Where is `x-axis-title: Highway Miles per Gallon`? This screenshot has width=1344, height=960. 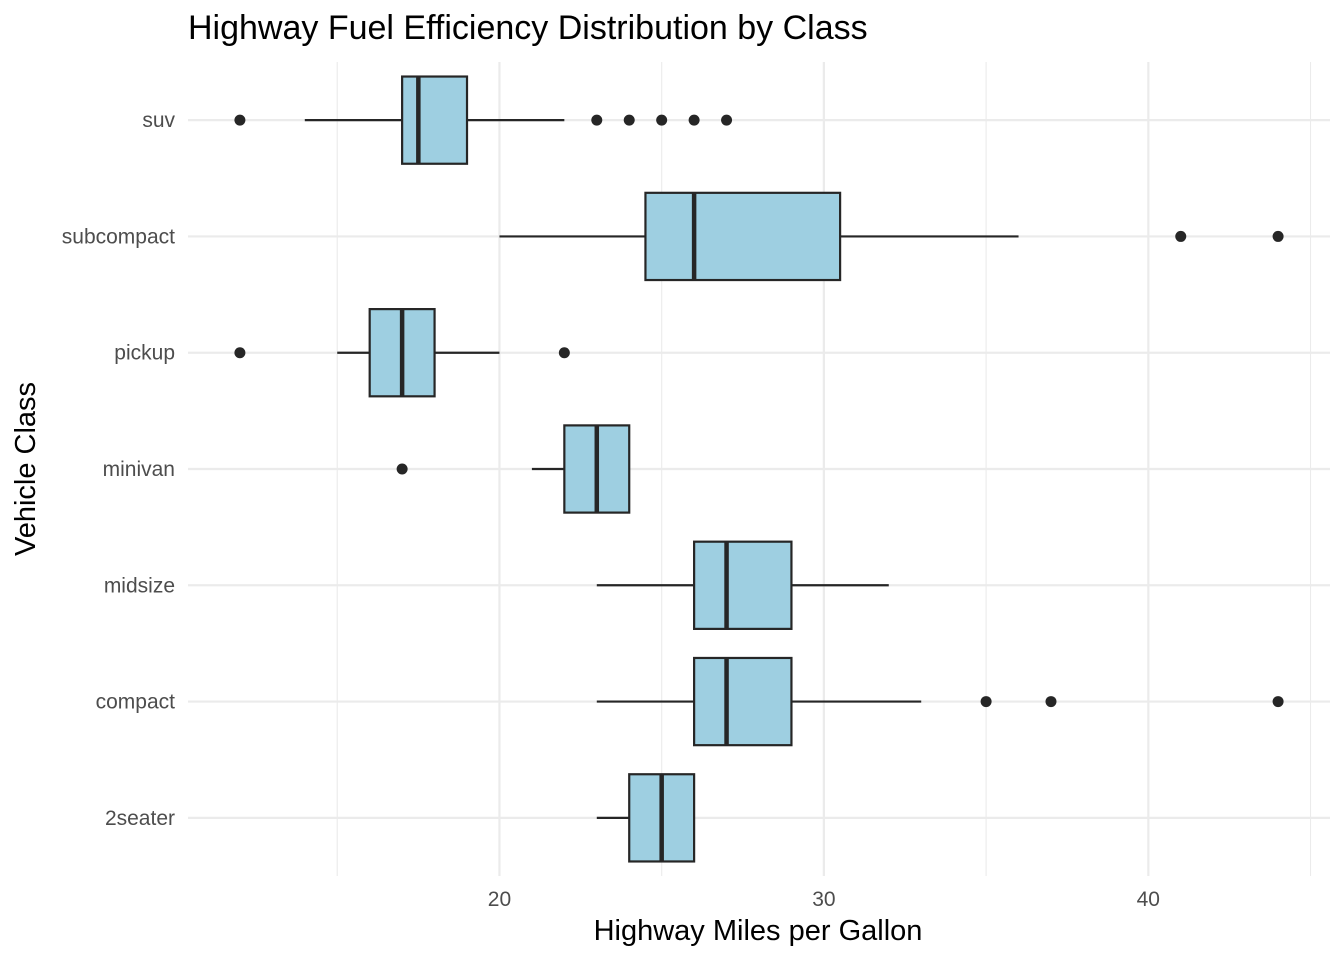 x-axis-title: Highway Miles per Gallon is located at coordinates (758, 931).